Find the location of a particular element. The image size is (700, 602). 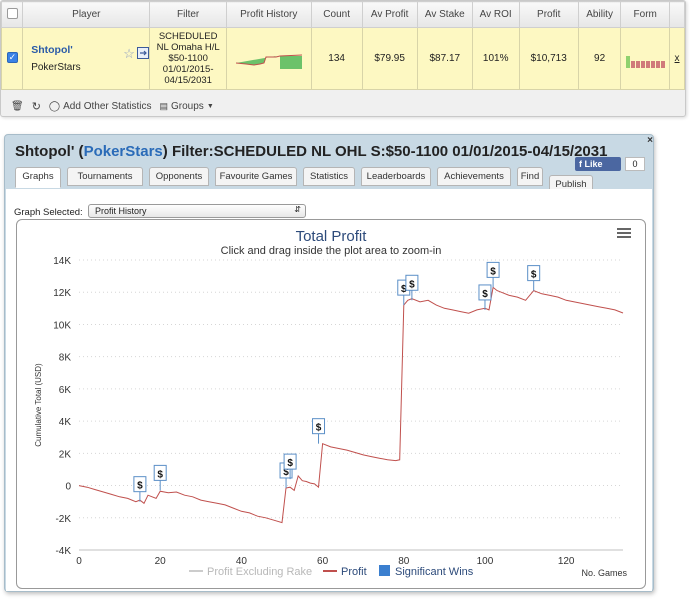

y-tick-label: 10K is located at coordinates (62, 325).